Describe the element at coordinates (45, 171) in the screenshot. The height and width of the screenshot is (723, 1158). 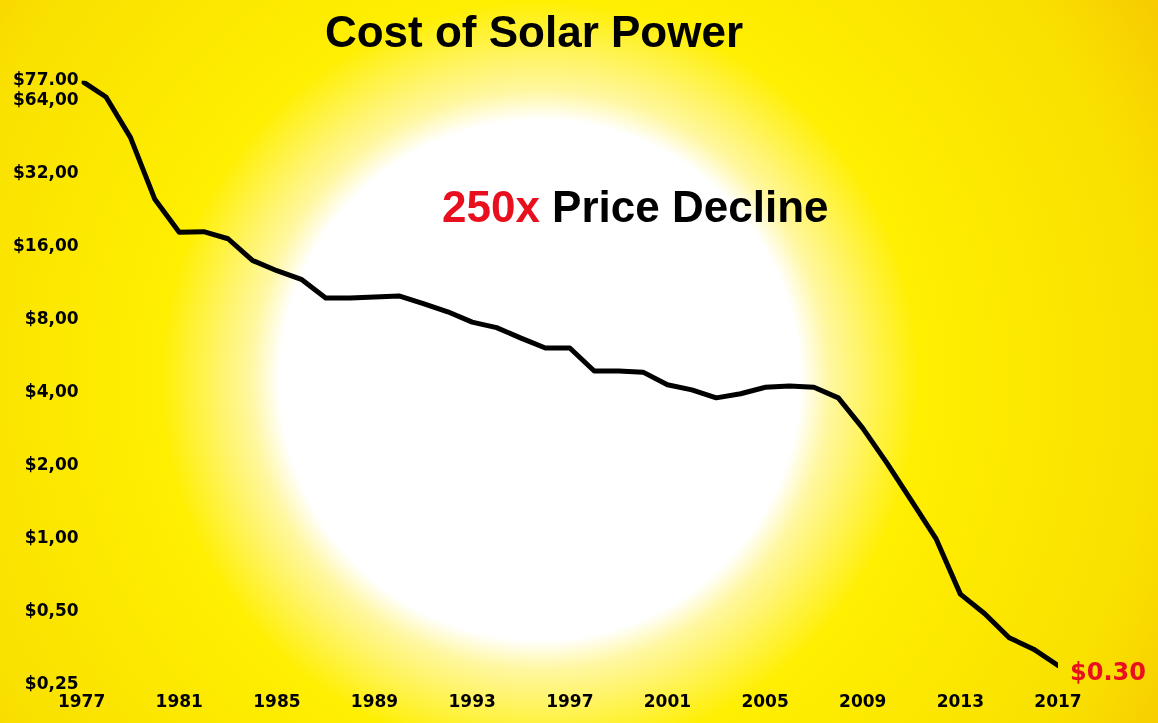
I see `y-tick-label: $32,00` at that location.